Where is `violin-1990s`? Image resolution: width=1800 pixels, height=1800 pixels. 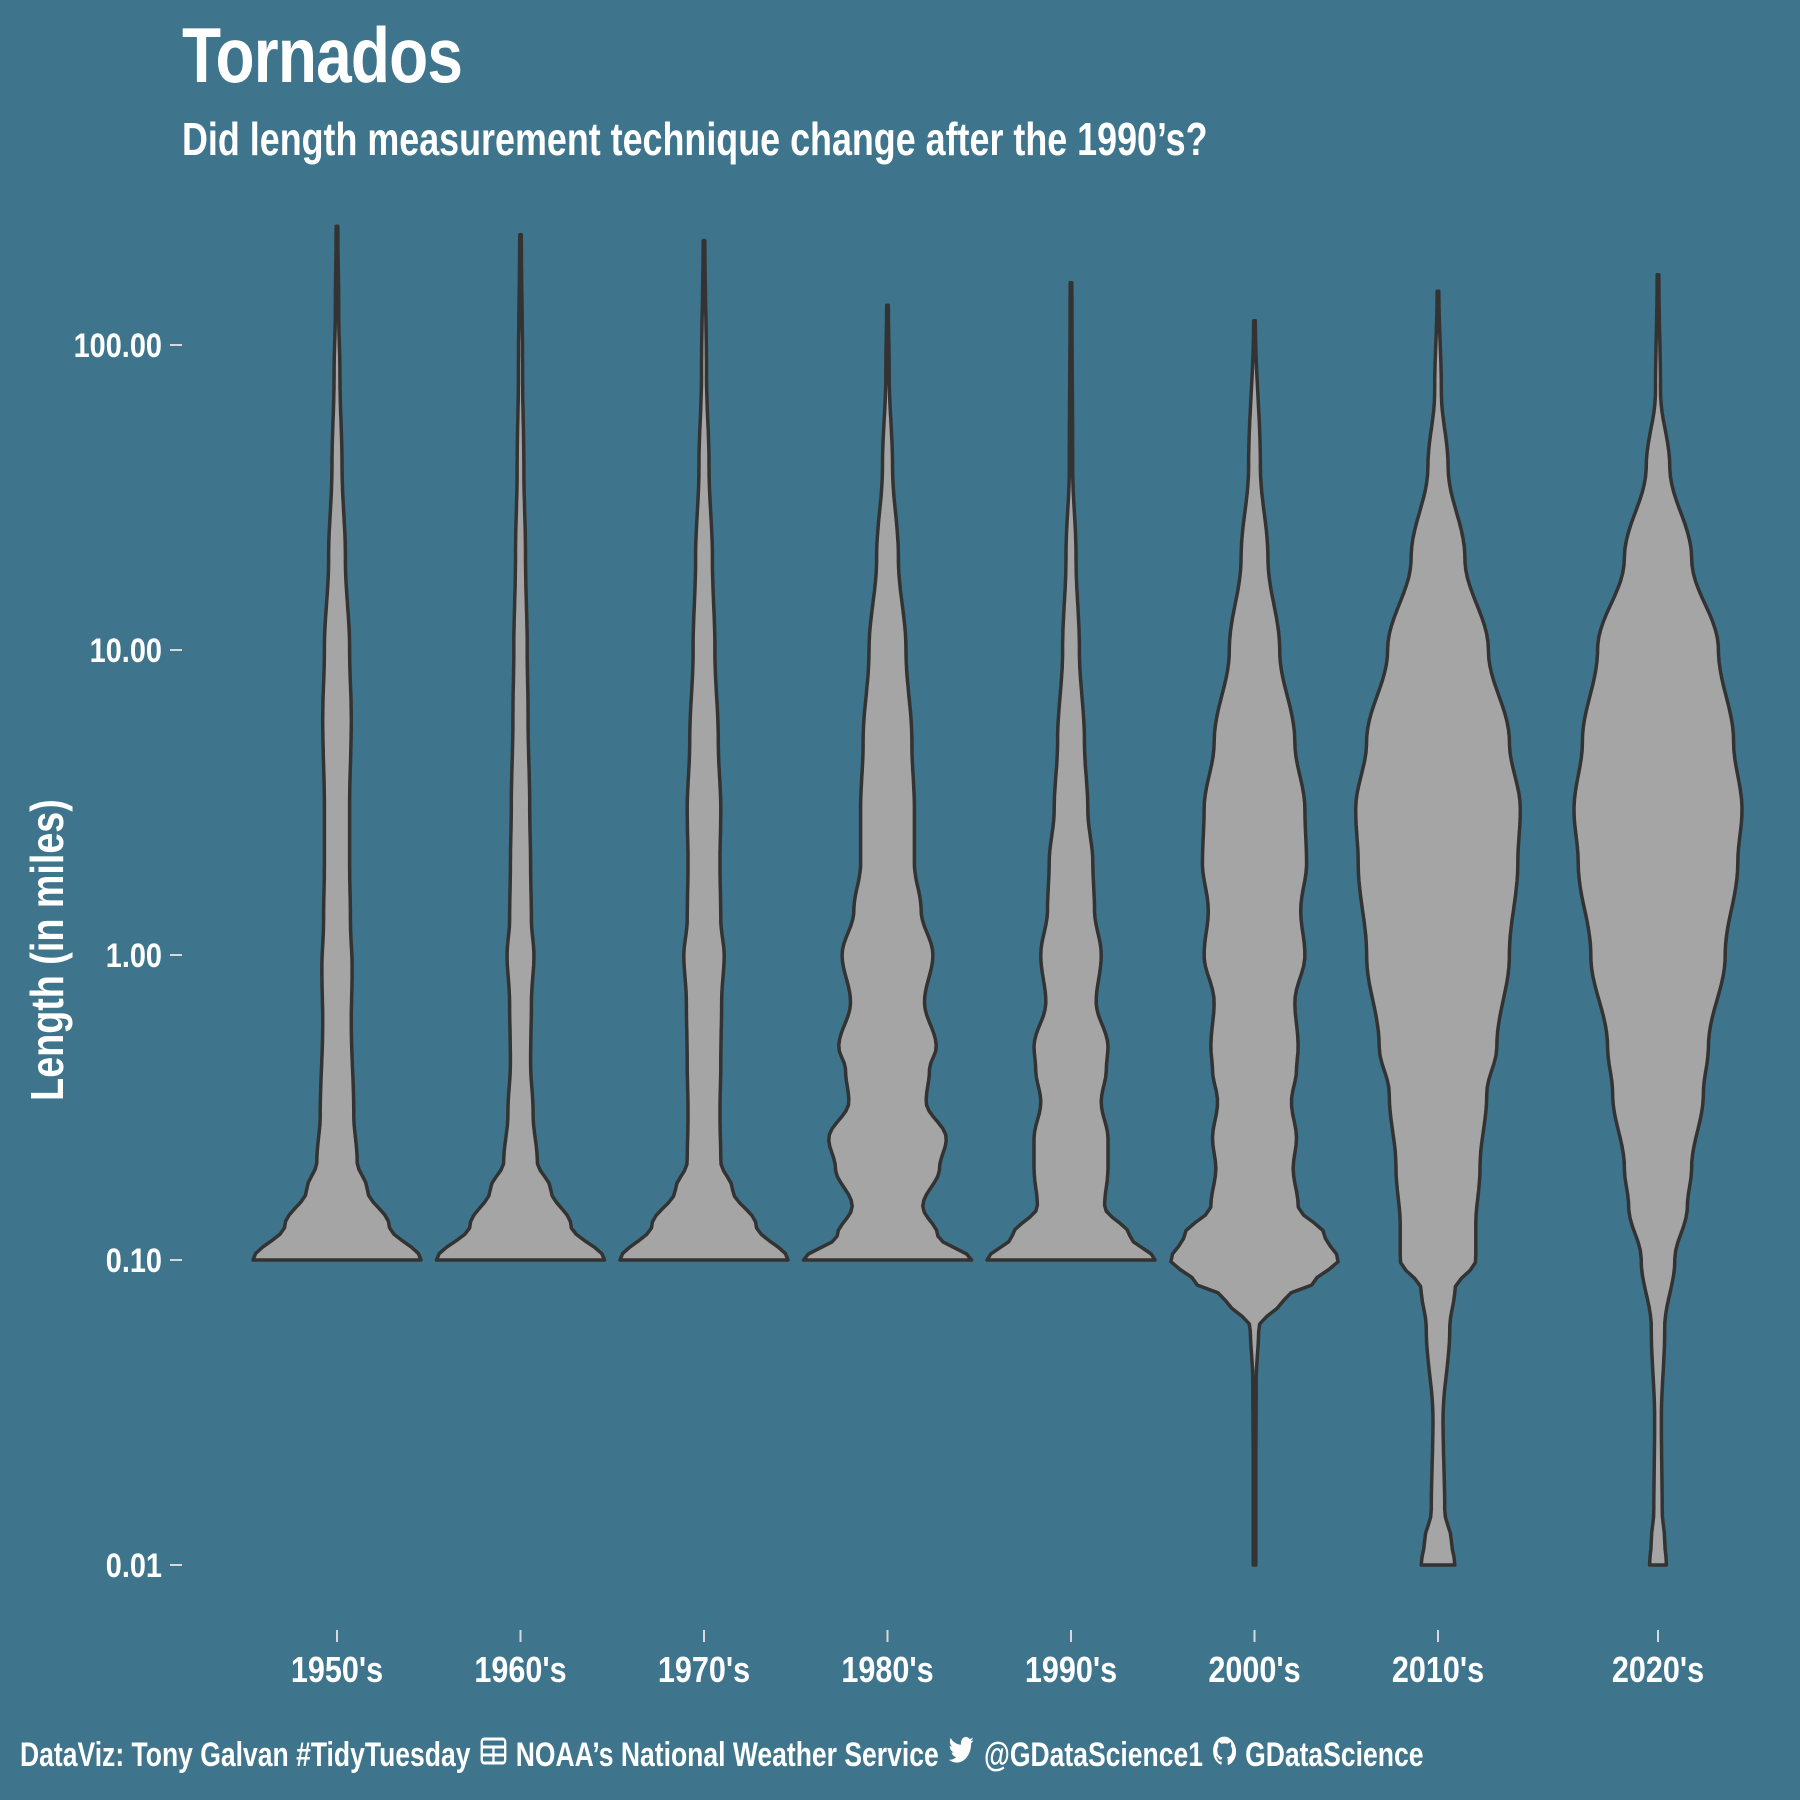 violin-1990s is located at coordinates (1071, 771).